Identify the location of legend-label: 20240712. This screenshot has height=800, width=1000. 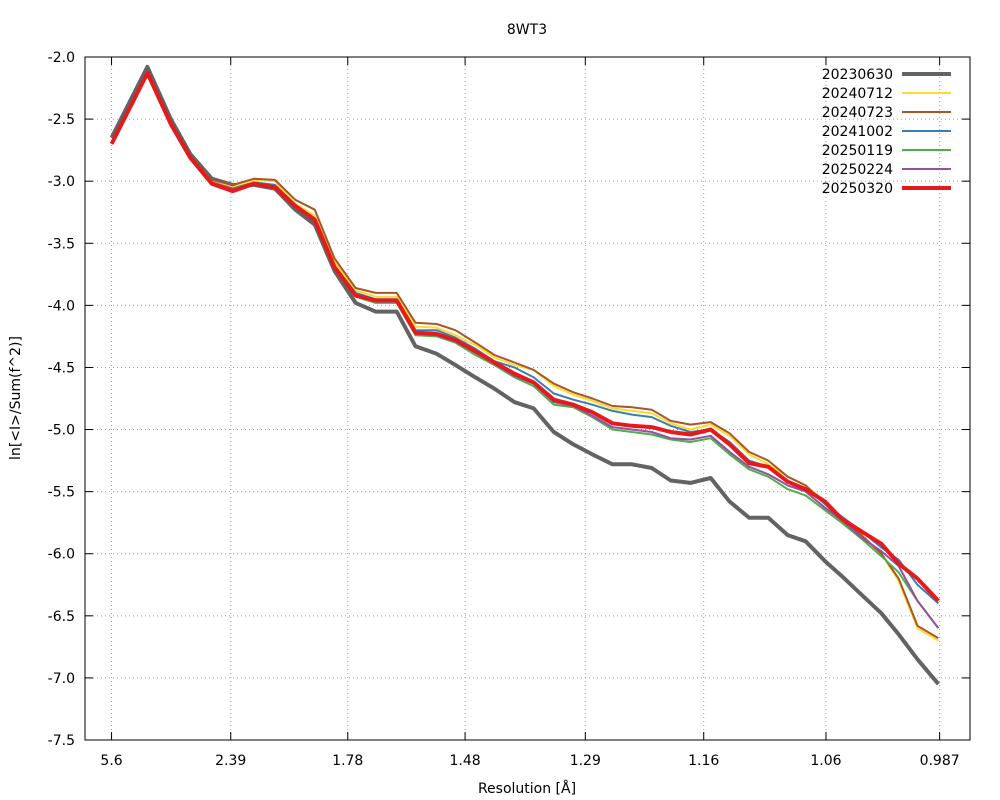
(857, 94).